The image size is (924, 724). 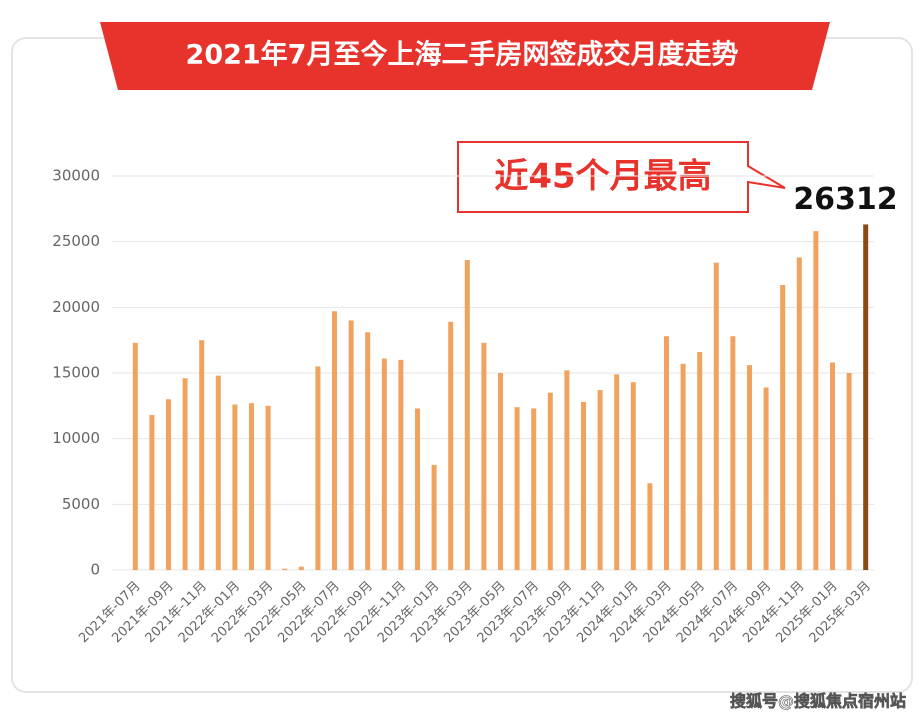 I want to click on data-label: 26312, so click(x=845, y=199).